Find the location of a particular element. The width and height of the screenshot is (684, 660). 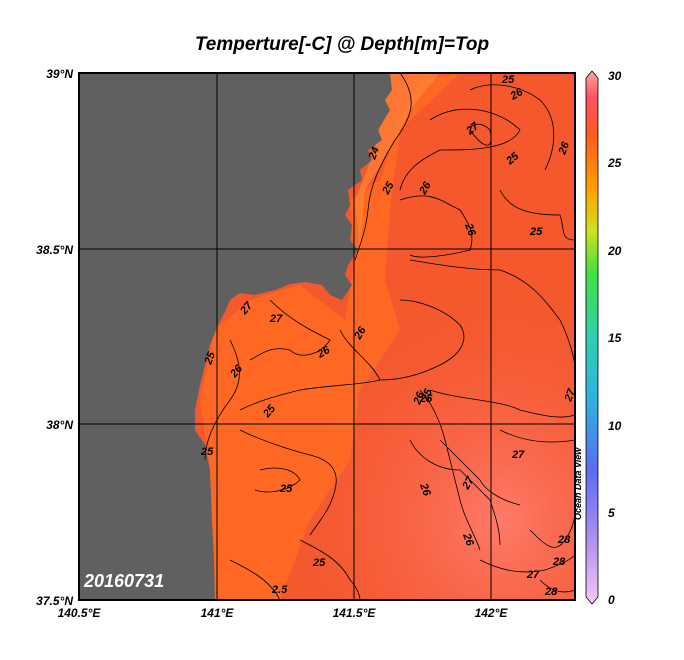

lon-label: 140.5°E is located at coordinates (80, 613).